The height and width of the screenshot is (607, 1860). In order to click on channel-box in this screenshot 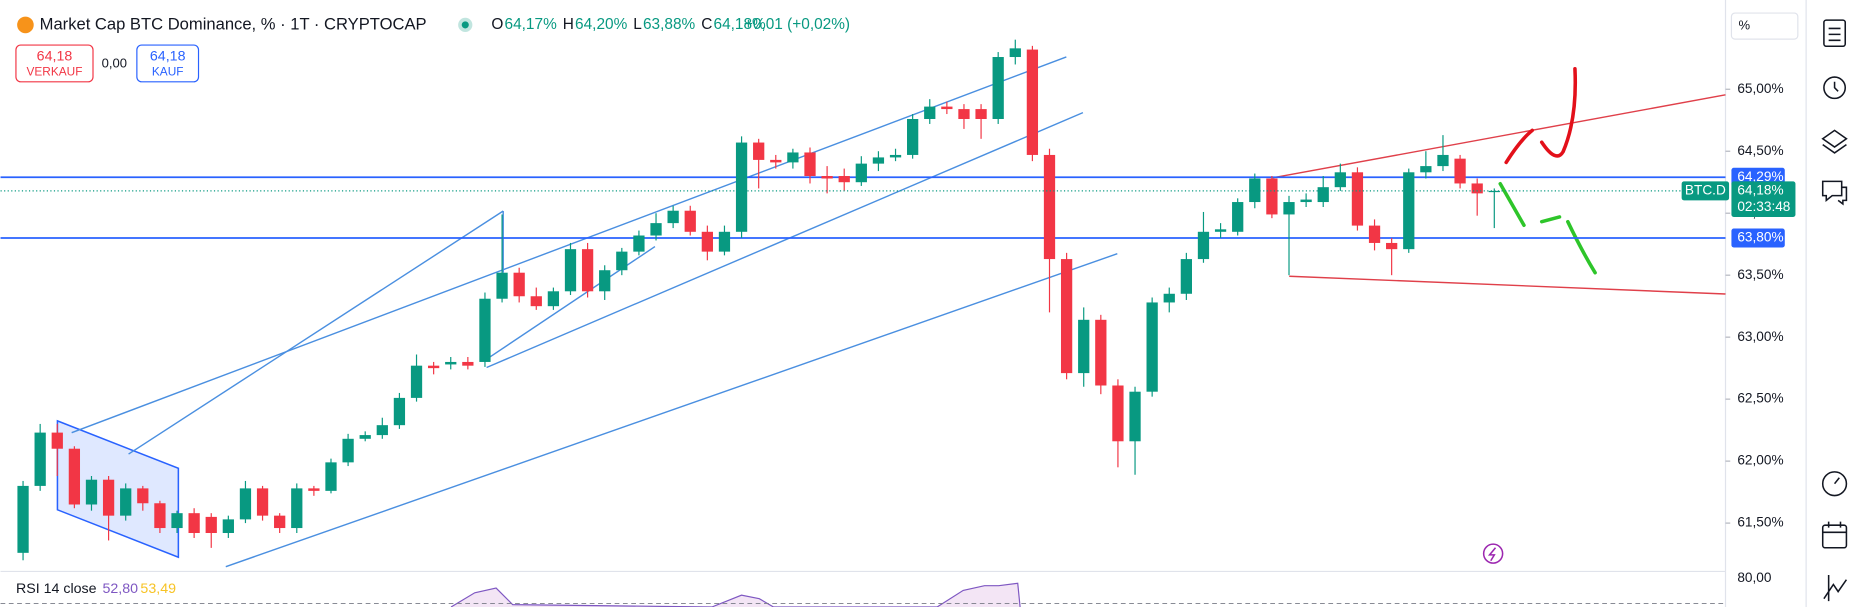, I will do `click(118, 489)`.